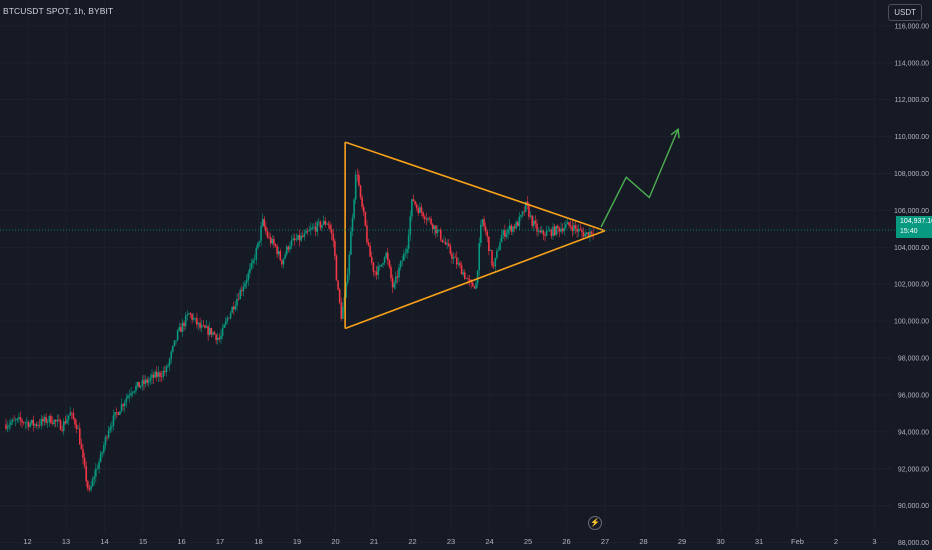 The image size is (932, 550). I want to click on projection-path, so click(639, 178).